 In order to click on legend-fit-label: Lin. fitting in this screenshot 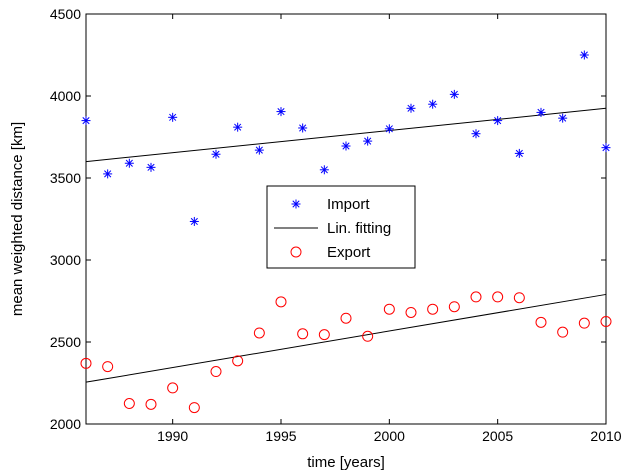, I will do `click(359, 228)`.